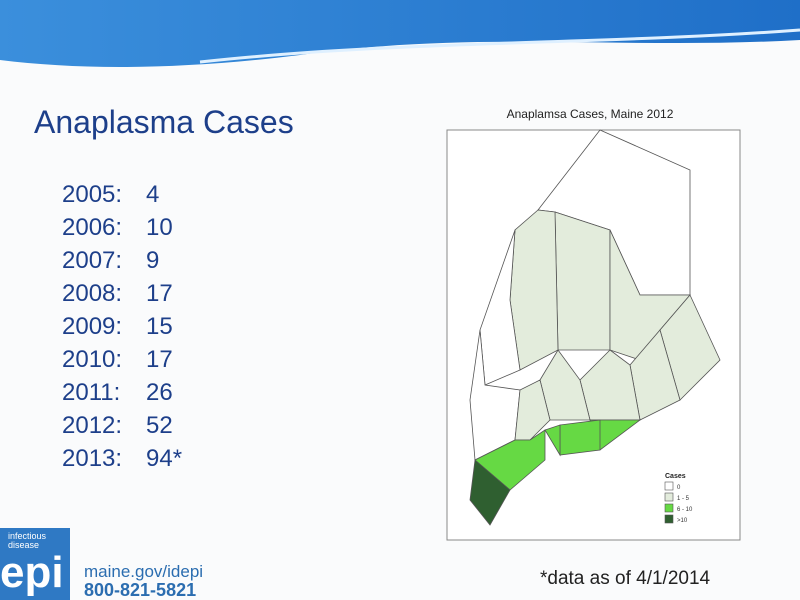 This screenshot has width=800, height=600. What do you see at coordinates (159, 425) in the screenshot?
I see `case-count: 52` at bounding box center [159, 425].